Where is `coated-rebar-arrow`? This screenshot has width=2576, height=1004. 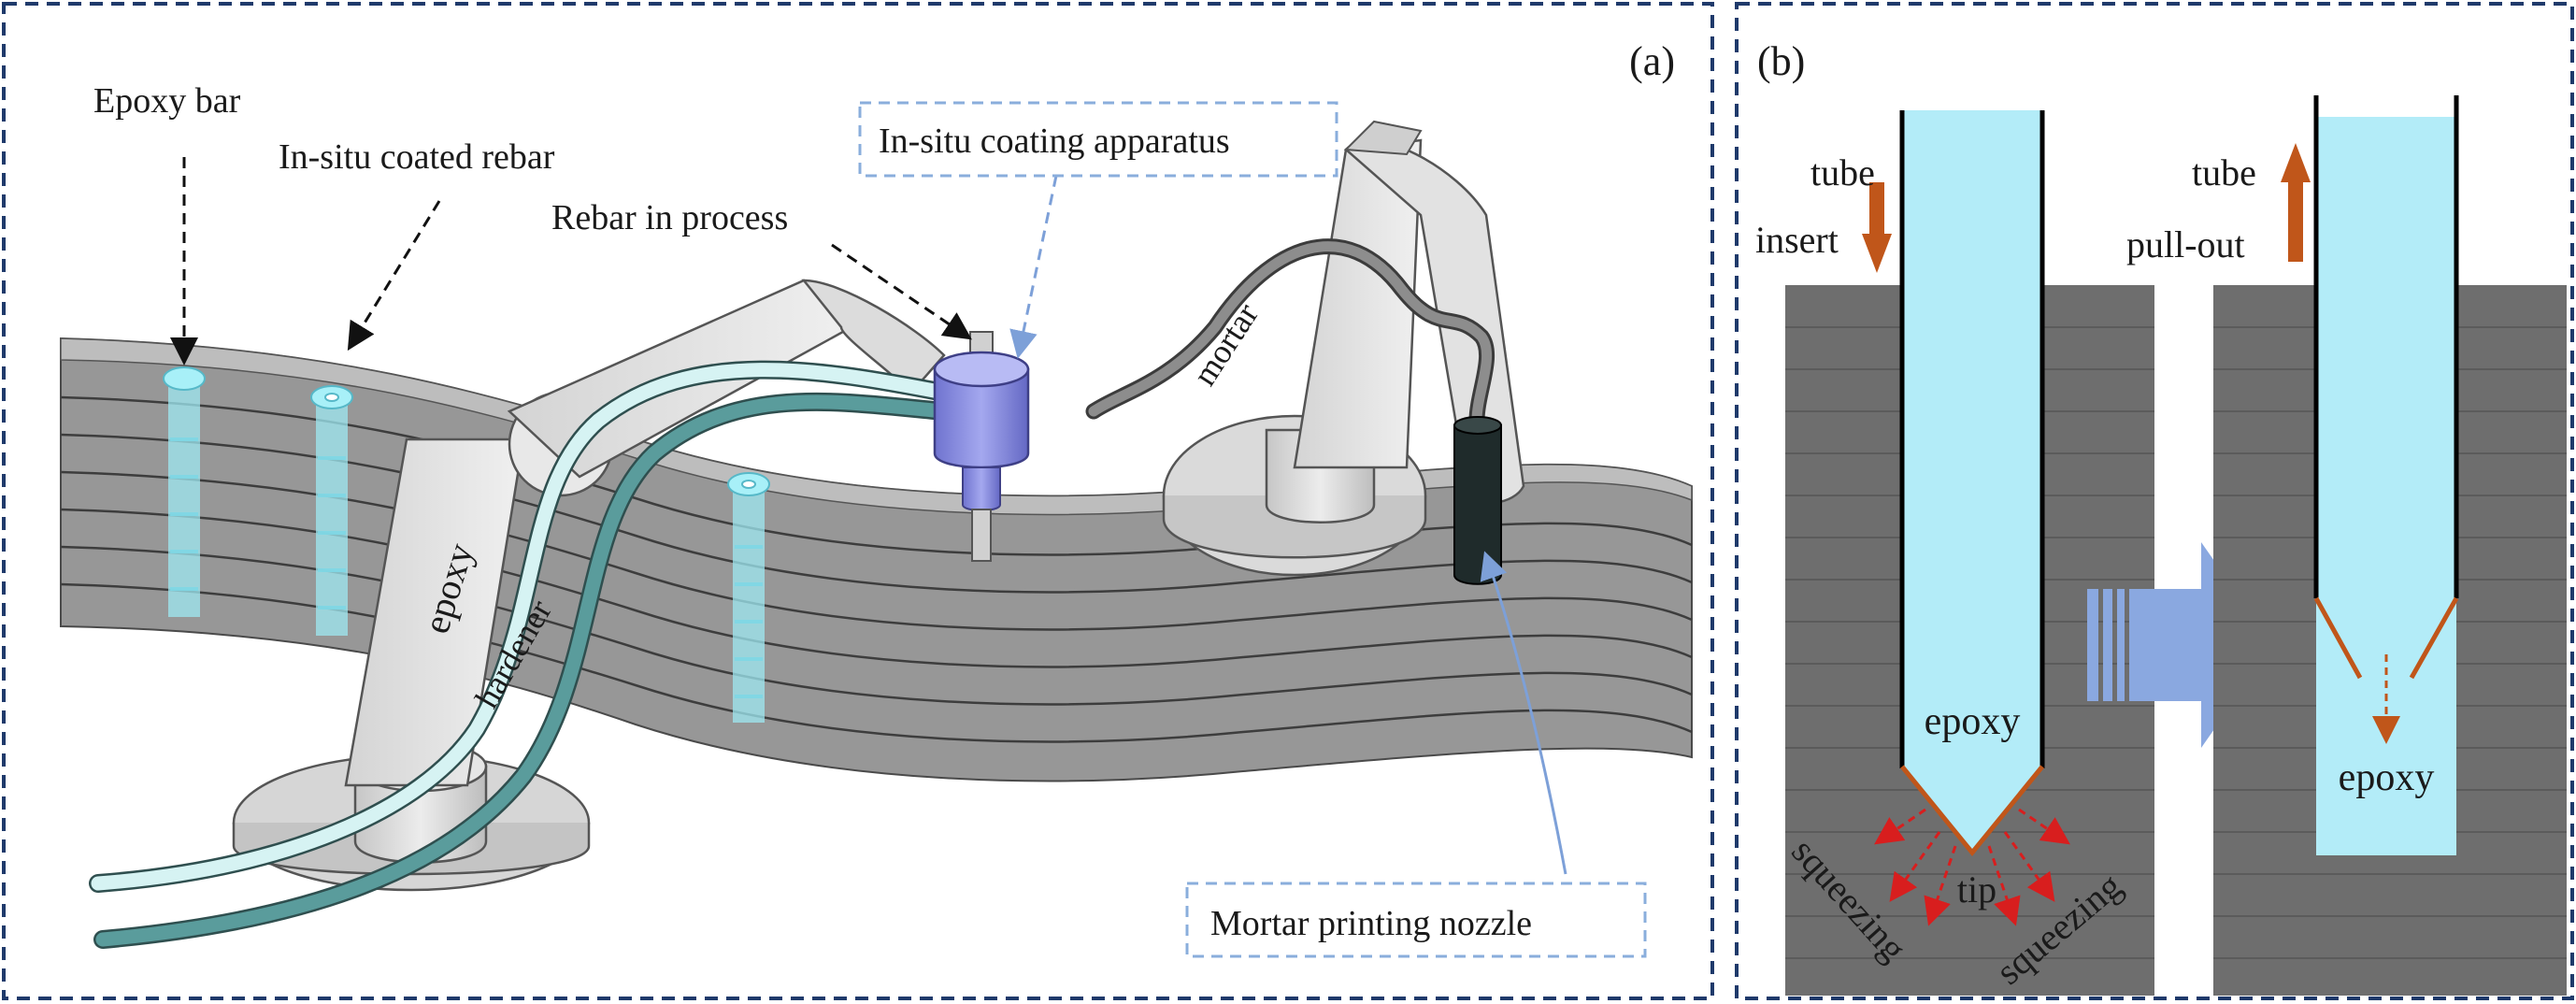
coated-rebar-arrow is located at coordinates (394, 275).